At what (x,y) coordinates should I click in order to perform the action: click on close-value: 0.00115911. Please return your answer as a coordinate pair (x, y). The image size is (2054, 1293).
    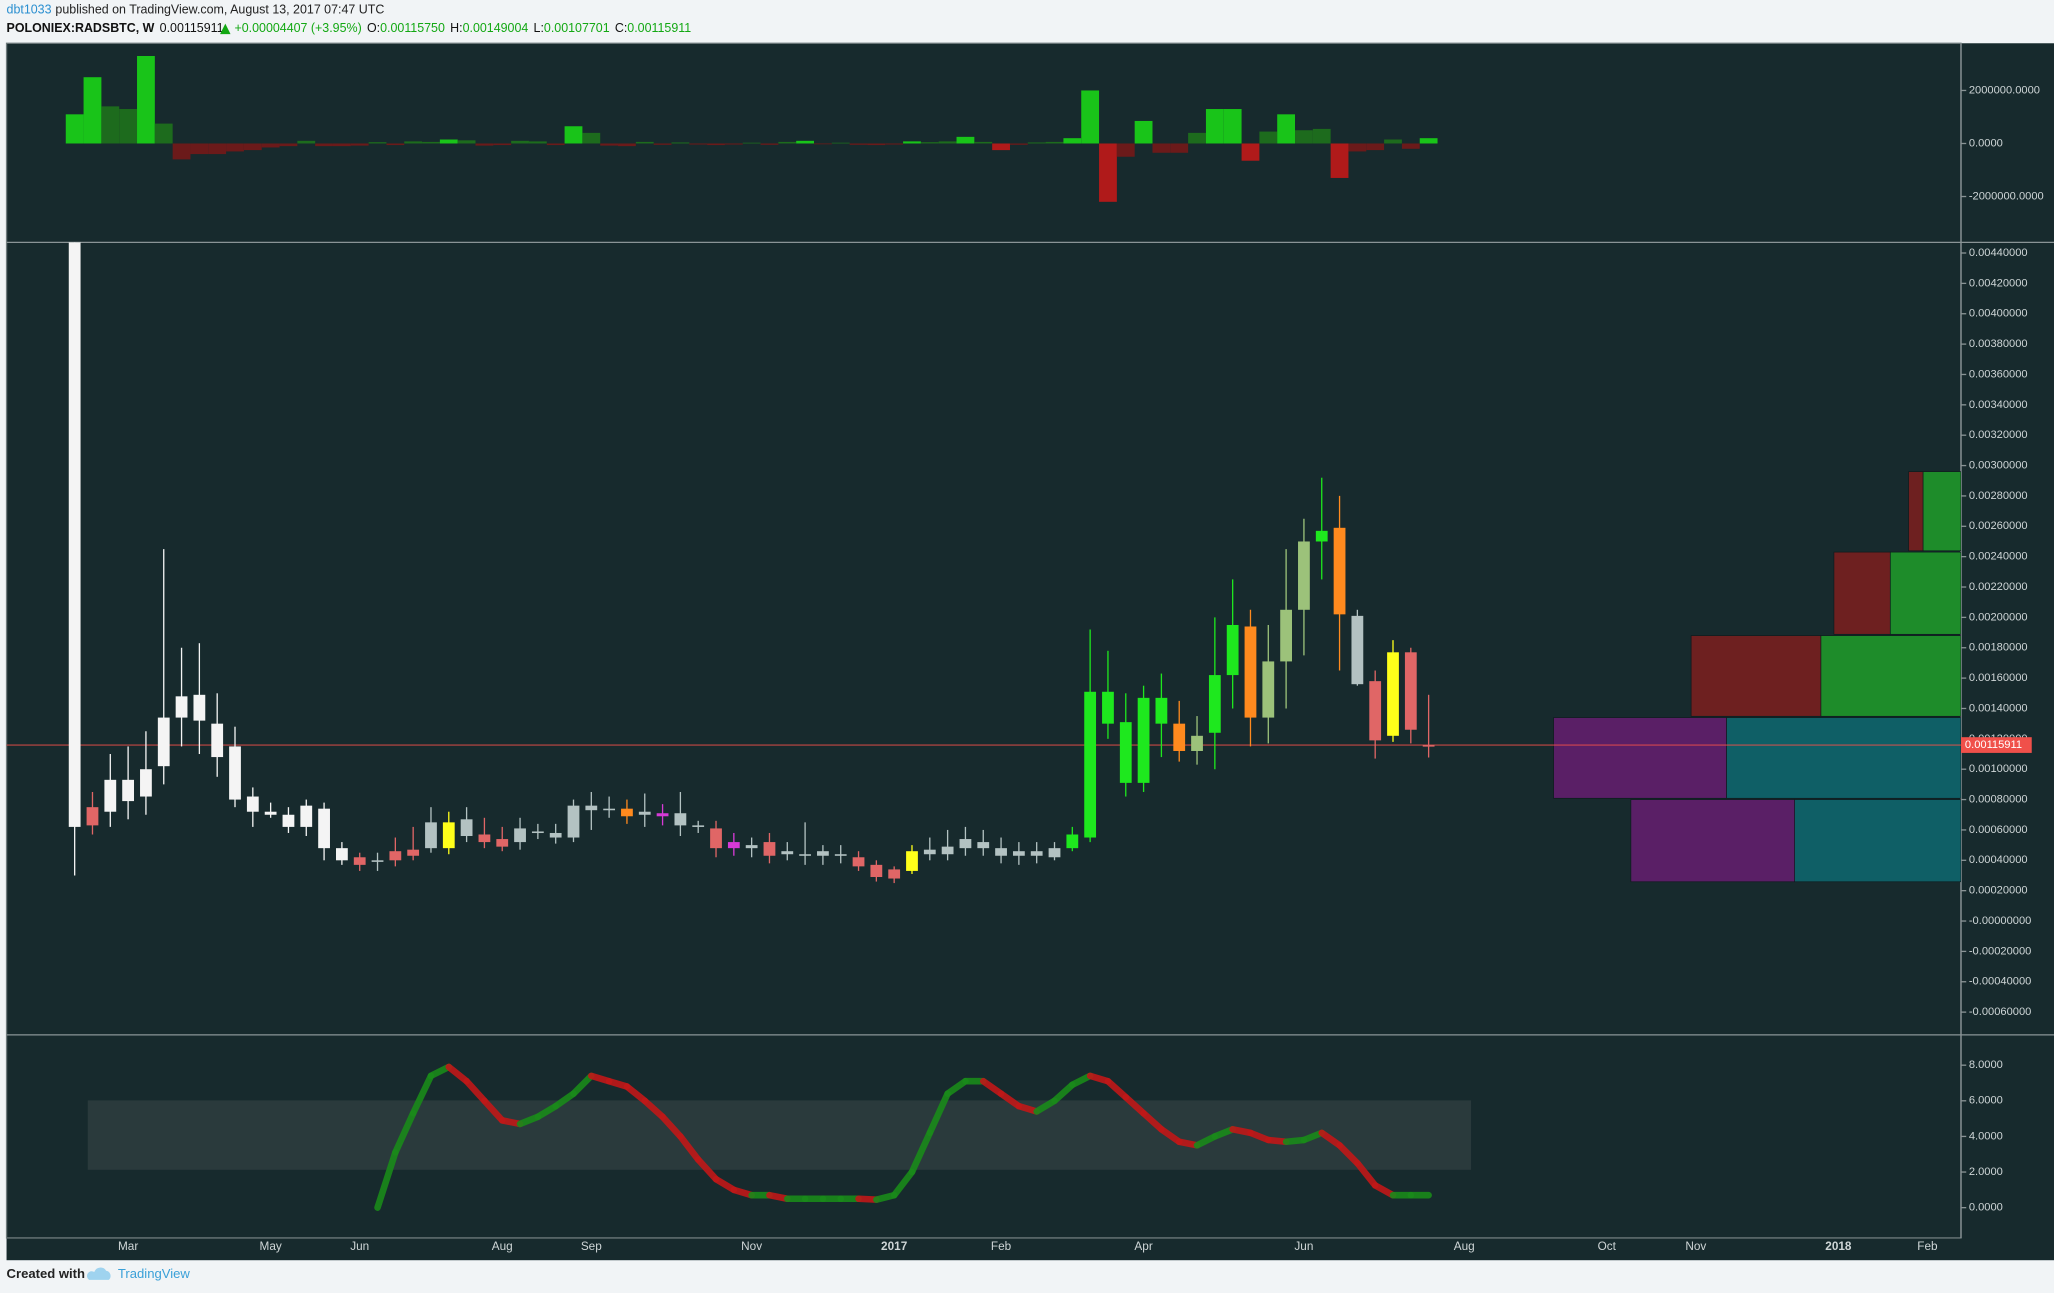
    Looking at the image, I should click on (659, 28).